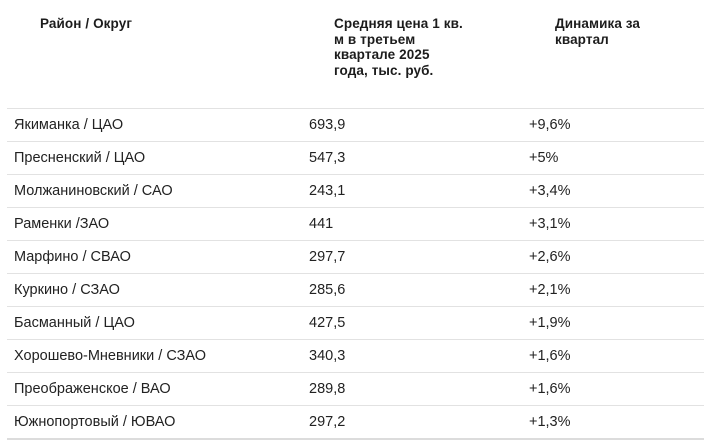 The image size is (704, 443). What do you see at coordinates (86, 23) in the screenshot?
I see `header-district: Район / Округ` at bounding box center [86, 23].